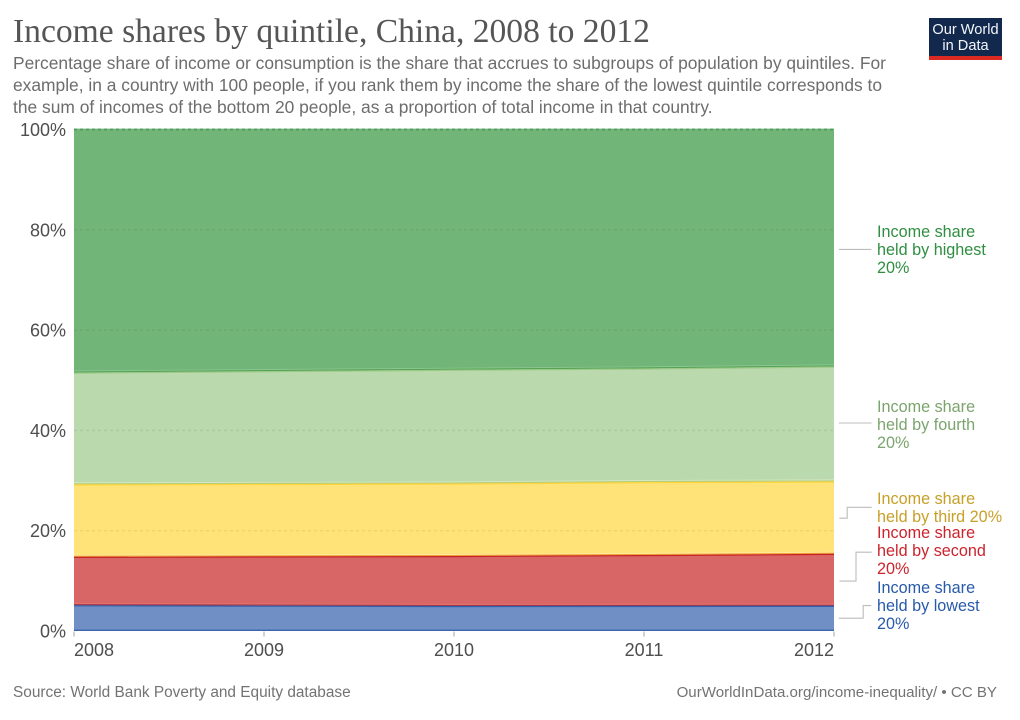 The height and width of the screenshot is (720, 1020). Describe the element at coordinates (94, 650) in the screenshot. I see `svg-text: 2008` at that location.